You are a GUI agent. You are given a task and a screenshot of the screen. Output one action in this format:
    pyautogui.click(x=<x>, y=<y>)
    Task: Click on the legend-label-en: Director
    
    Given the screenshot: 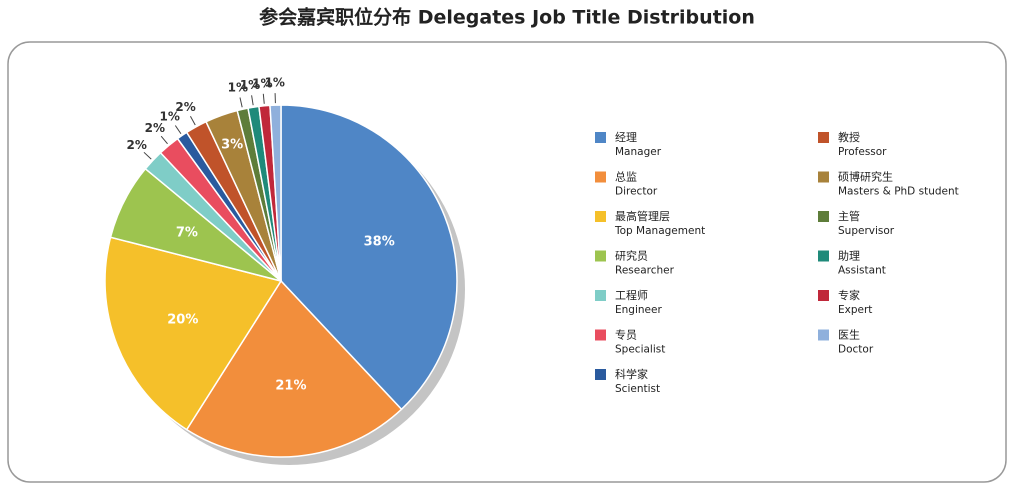 What is the action you would take?
    pyautogui.click(x=636, y=192)
    